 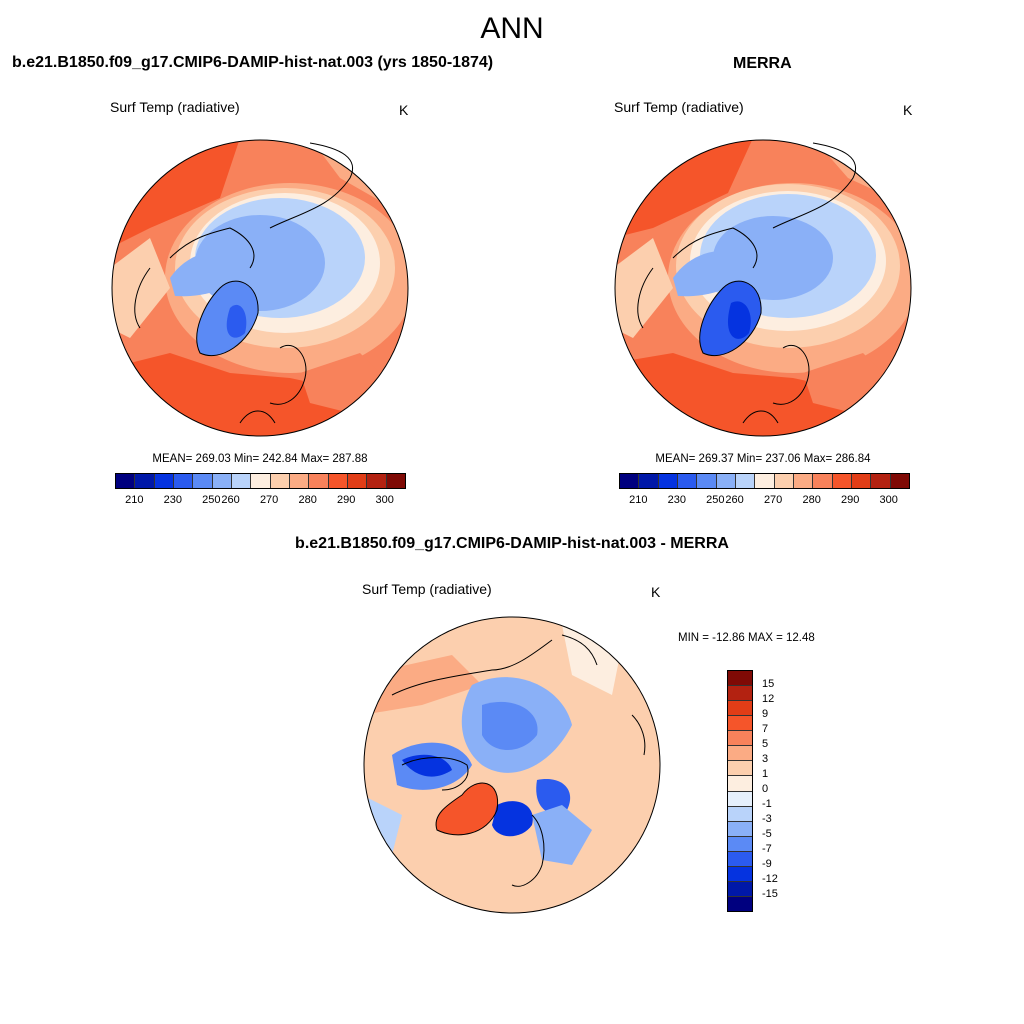 I want to click on panel-1-colorbar-tick-label: 270, so click(x=269, y=500).